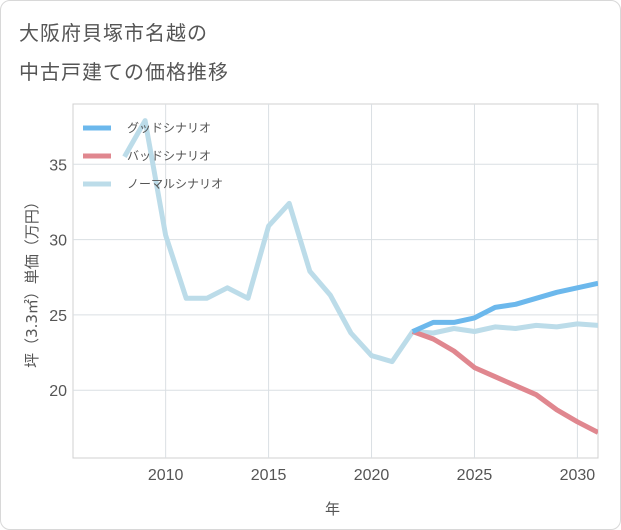 The image size is (621, 530). I want to click on x-tick-label: 2025, so click(475, 475).